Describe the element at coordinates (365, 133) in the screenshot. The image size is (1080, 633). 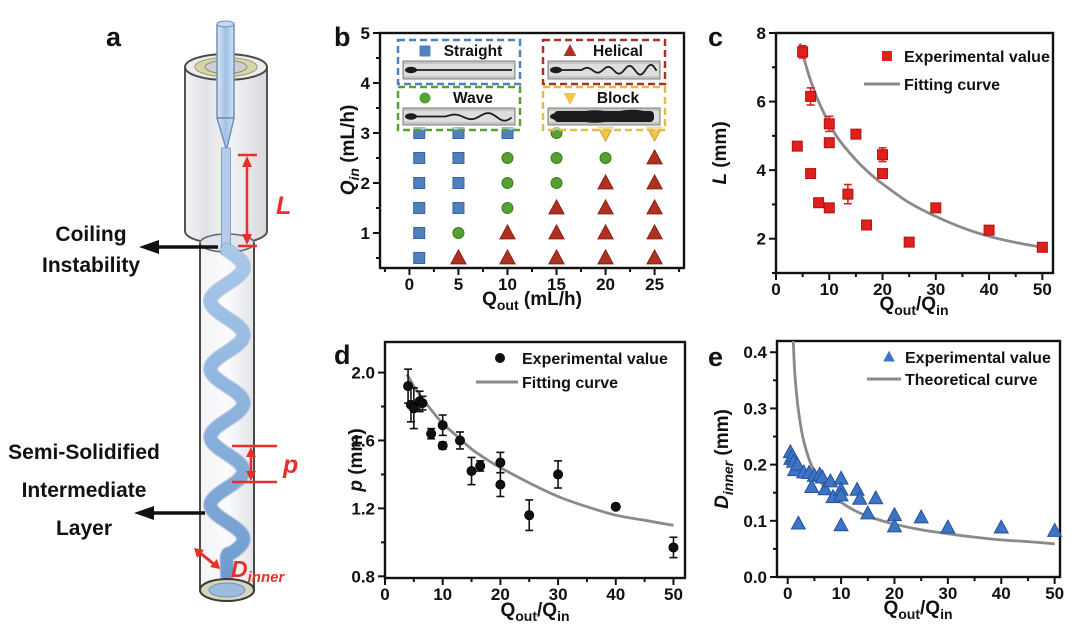
I see `y-tick-label: 3` at that location.